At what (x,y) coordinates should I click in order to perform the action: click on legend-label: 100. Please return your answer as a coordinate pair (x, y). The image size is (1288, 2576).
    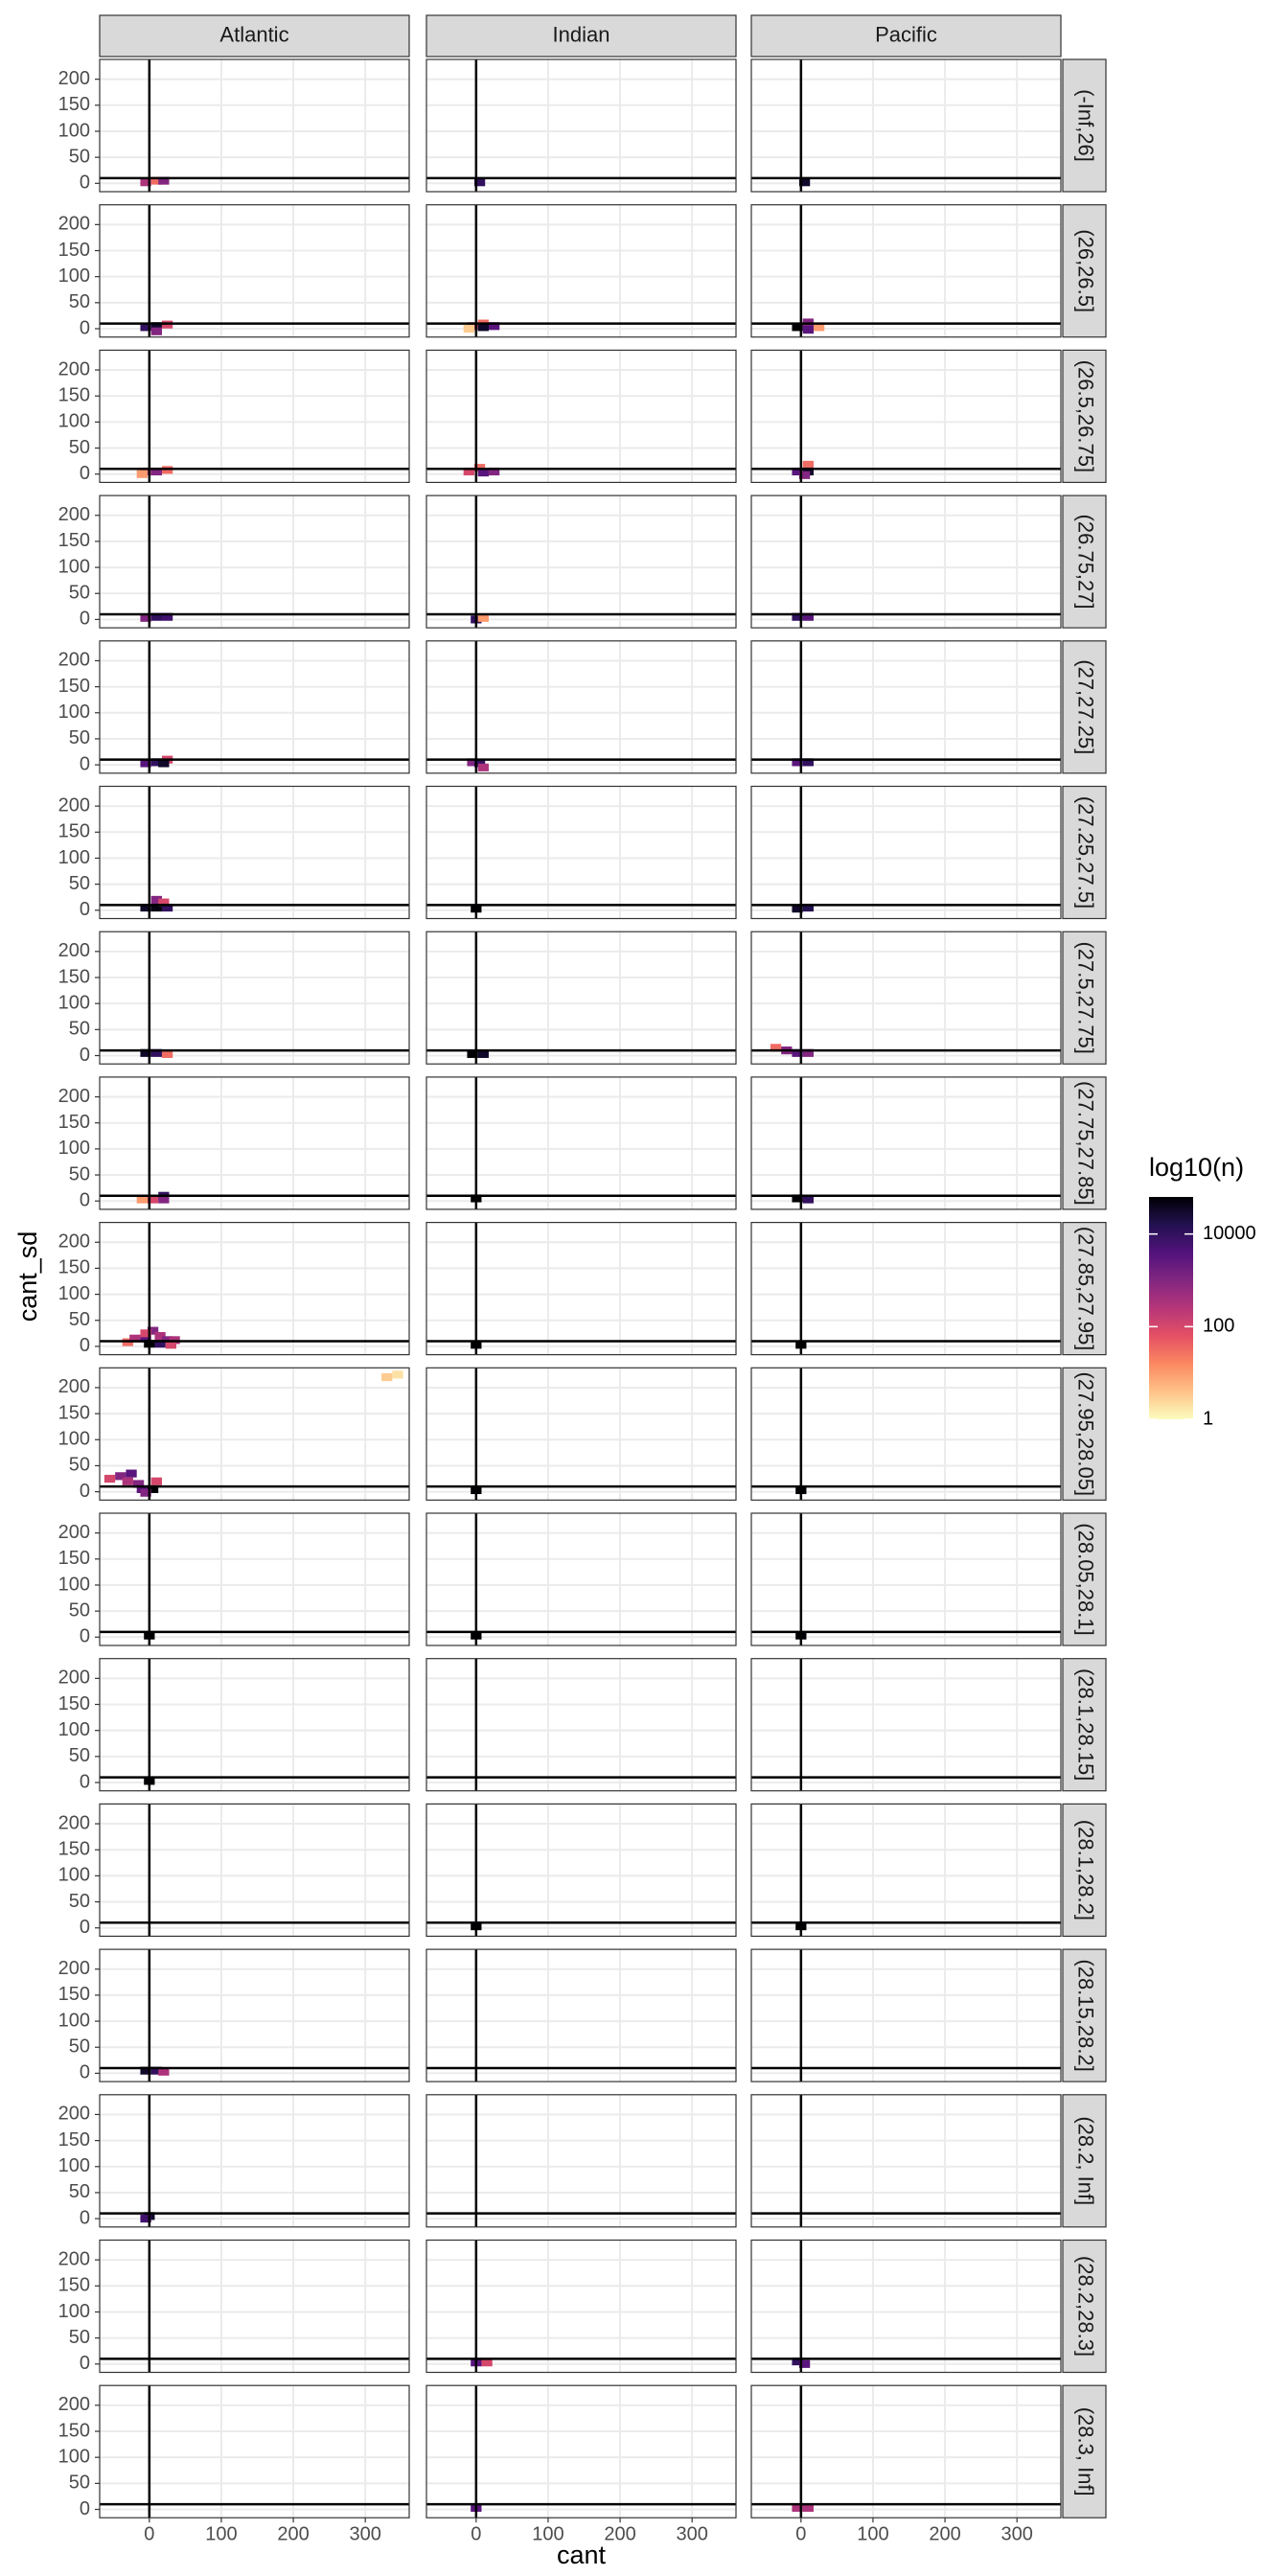
    Looking at the image, I should click on (1218, 1326).